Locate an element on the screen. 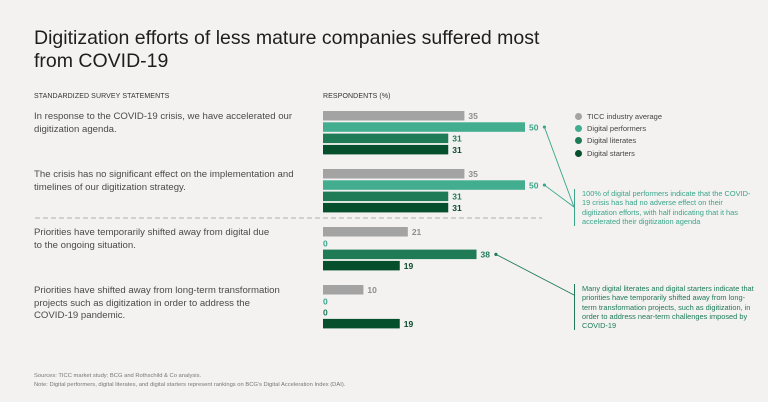 The width and height of the screenshot is (768, 402). bar-value-label: 10 is located at coordinates (372, 290).